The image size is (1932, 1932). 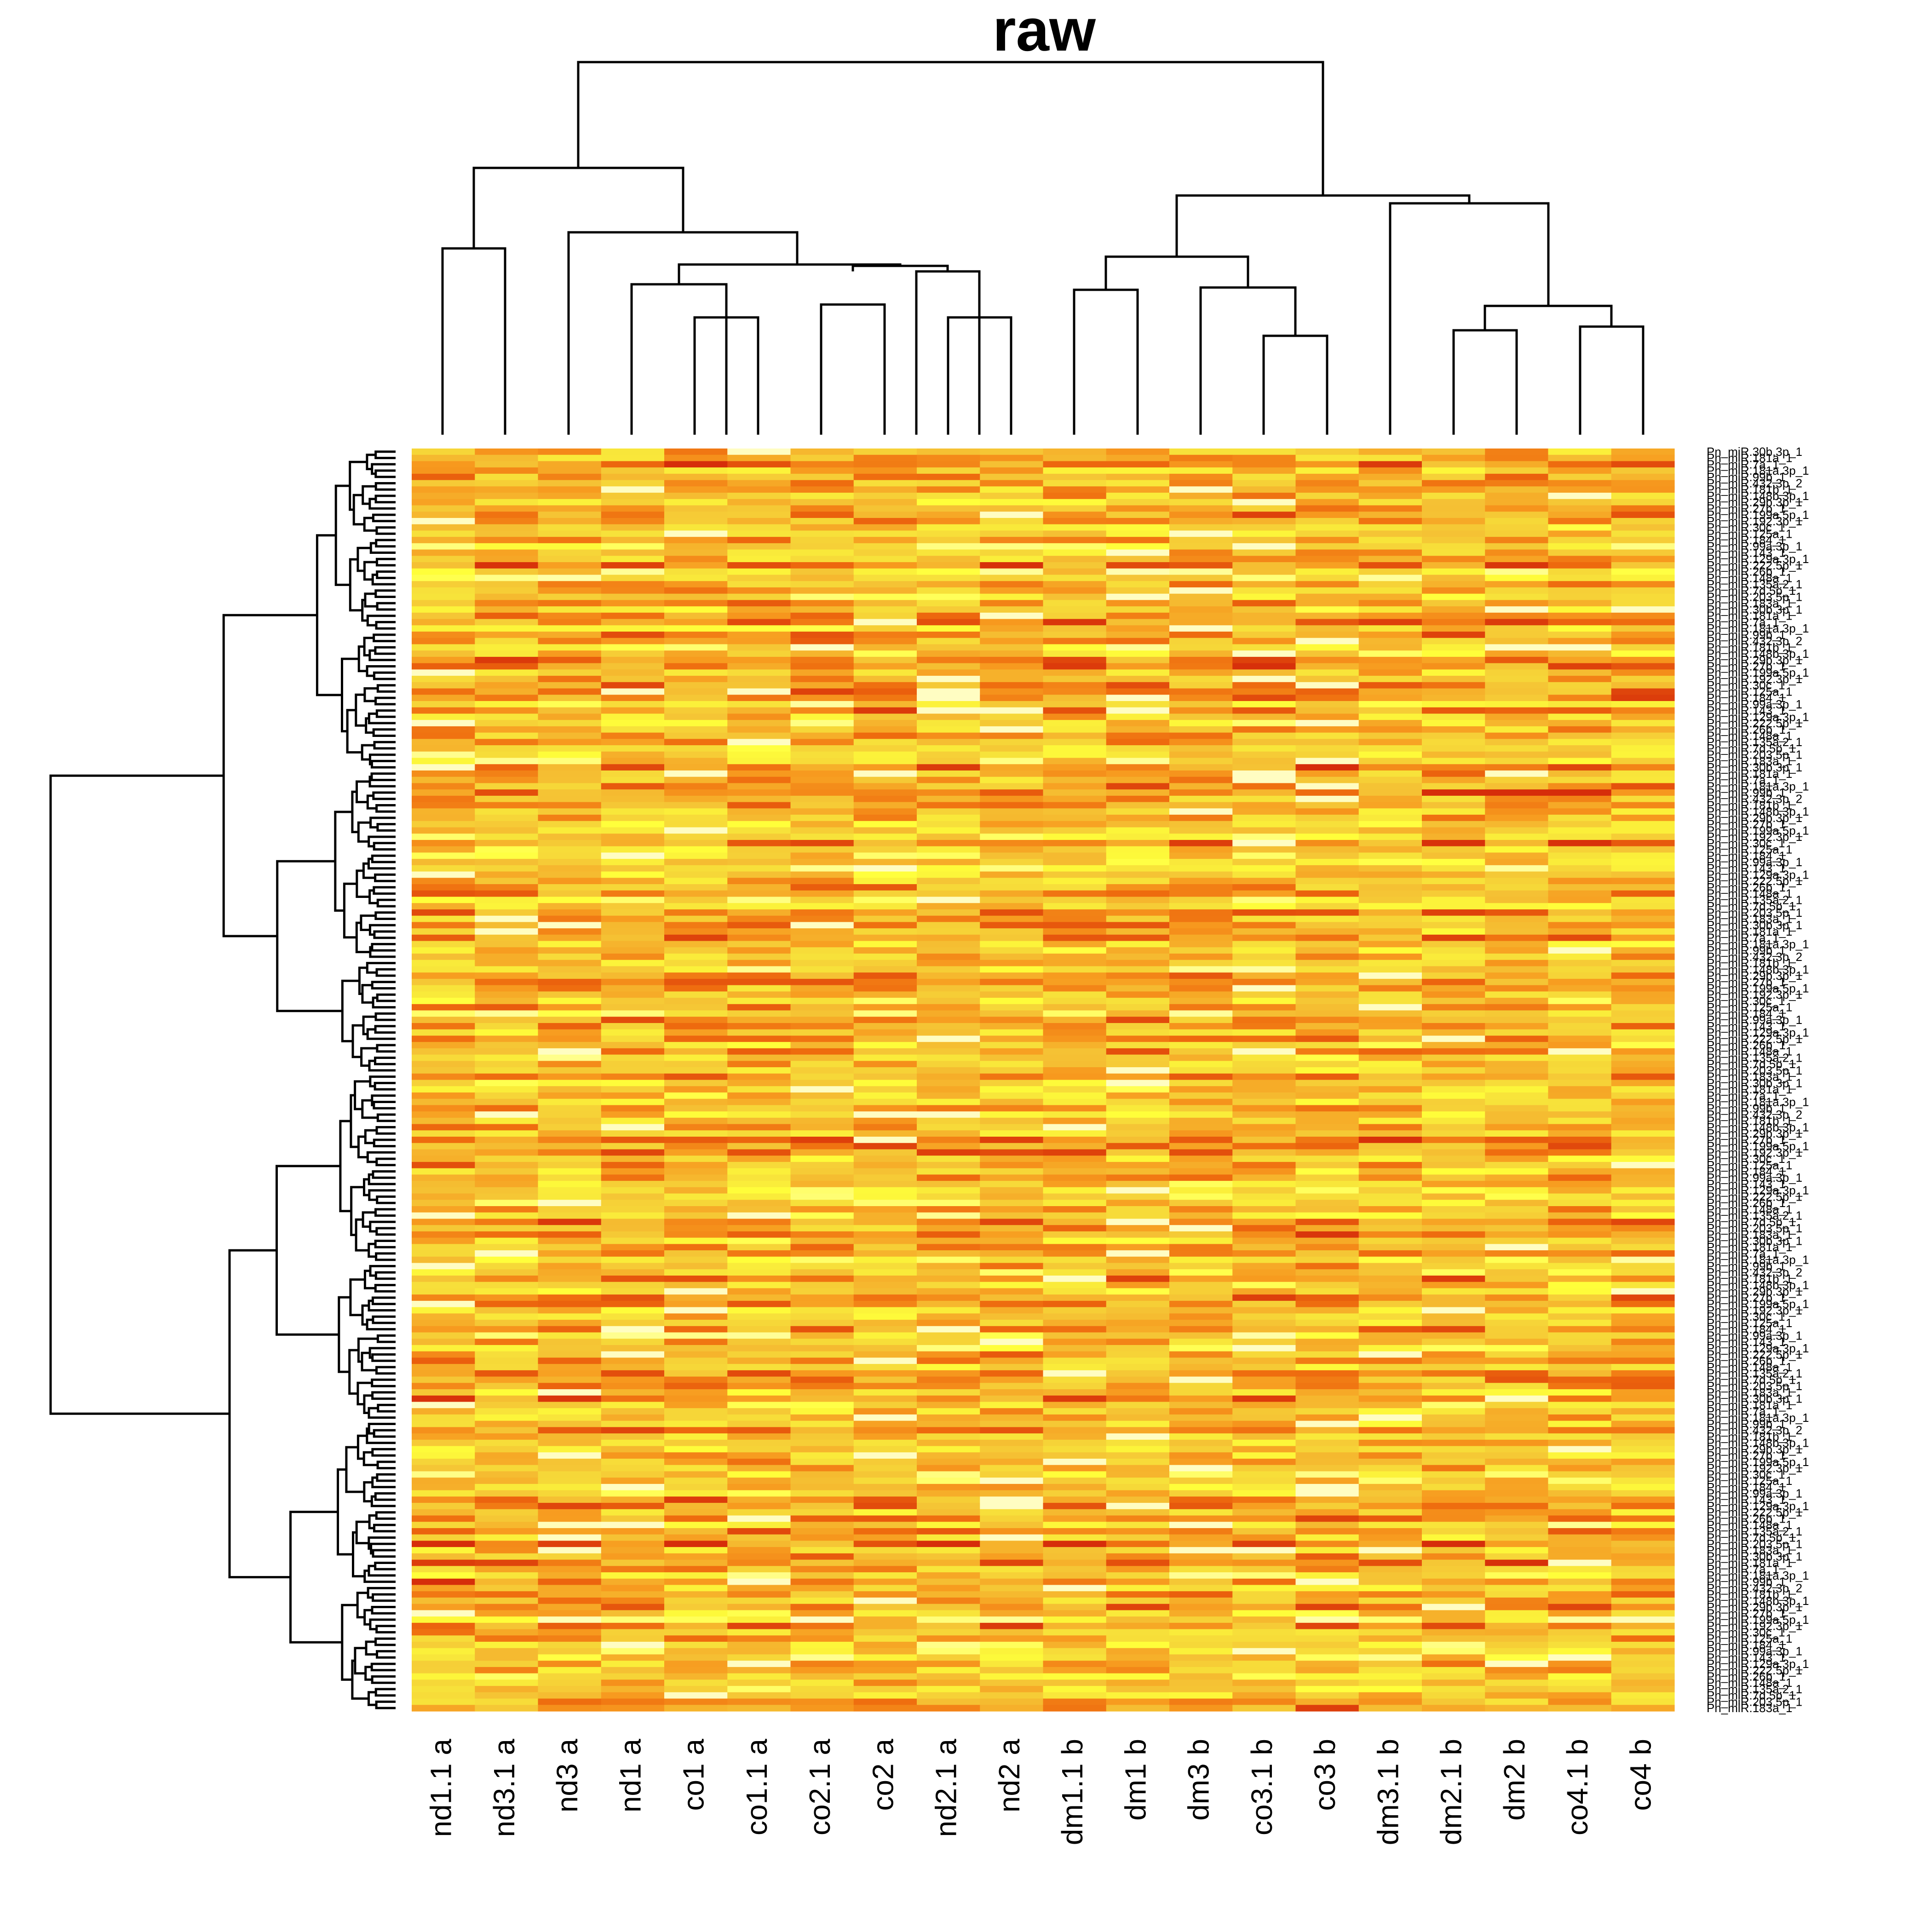 What do you see at coordinates (1749, 1405) in the screenshot?
I see `row-label: Pn_miR.181a_1` at bounding box center [1749, 1405].